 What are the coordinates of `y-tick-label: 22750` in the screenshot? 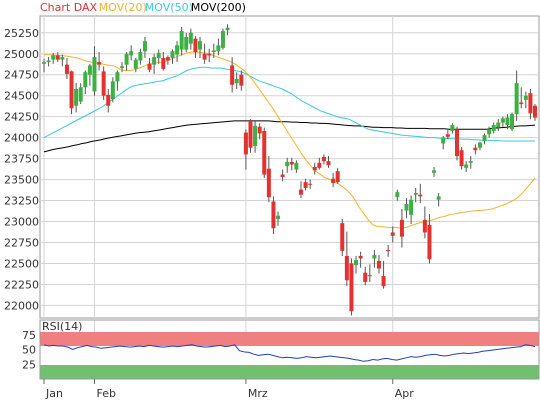 It's located at (21, 243).